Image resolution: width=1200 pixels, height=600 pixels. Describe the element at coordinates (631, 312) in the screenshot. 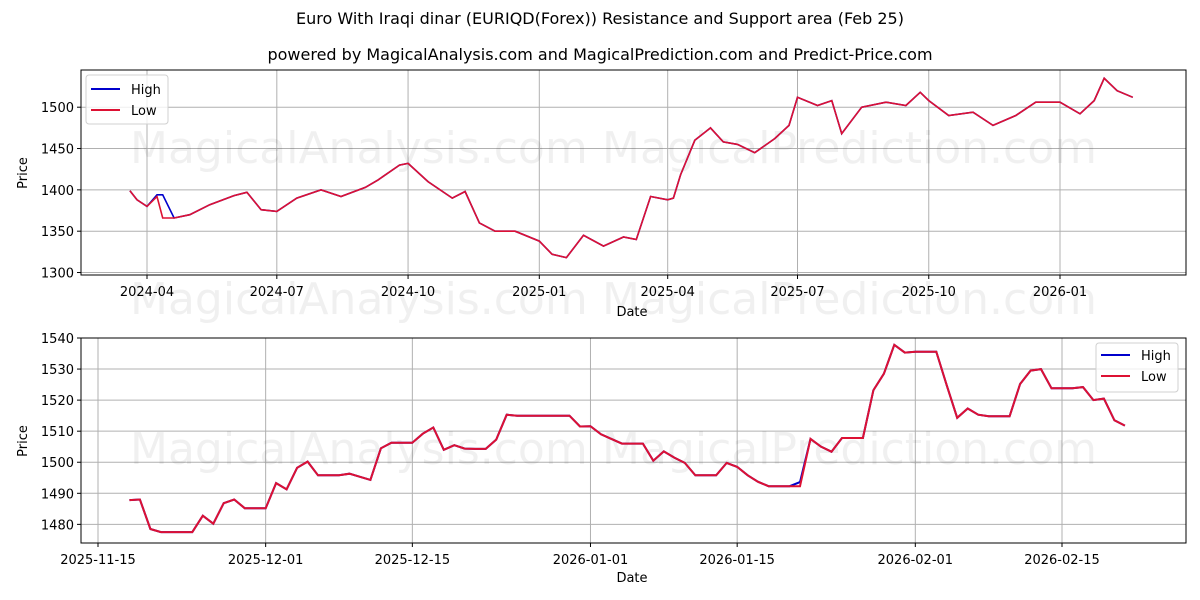

I see `top-x-label: Date` at that location.